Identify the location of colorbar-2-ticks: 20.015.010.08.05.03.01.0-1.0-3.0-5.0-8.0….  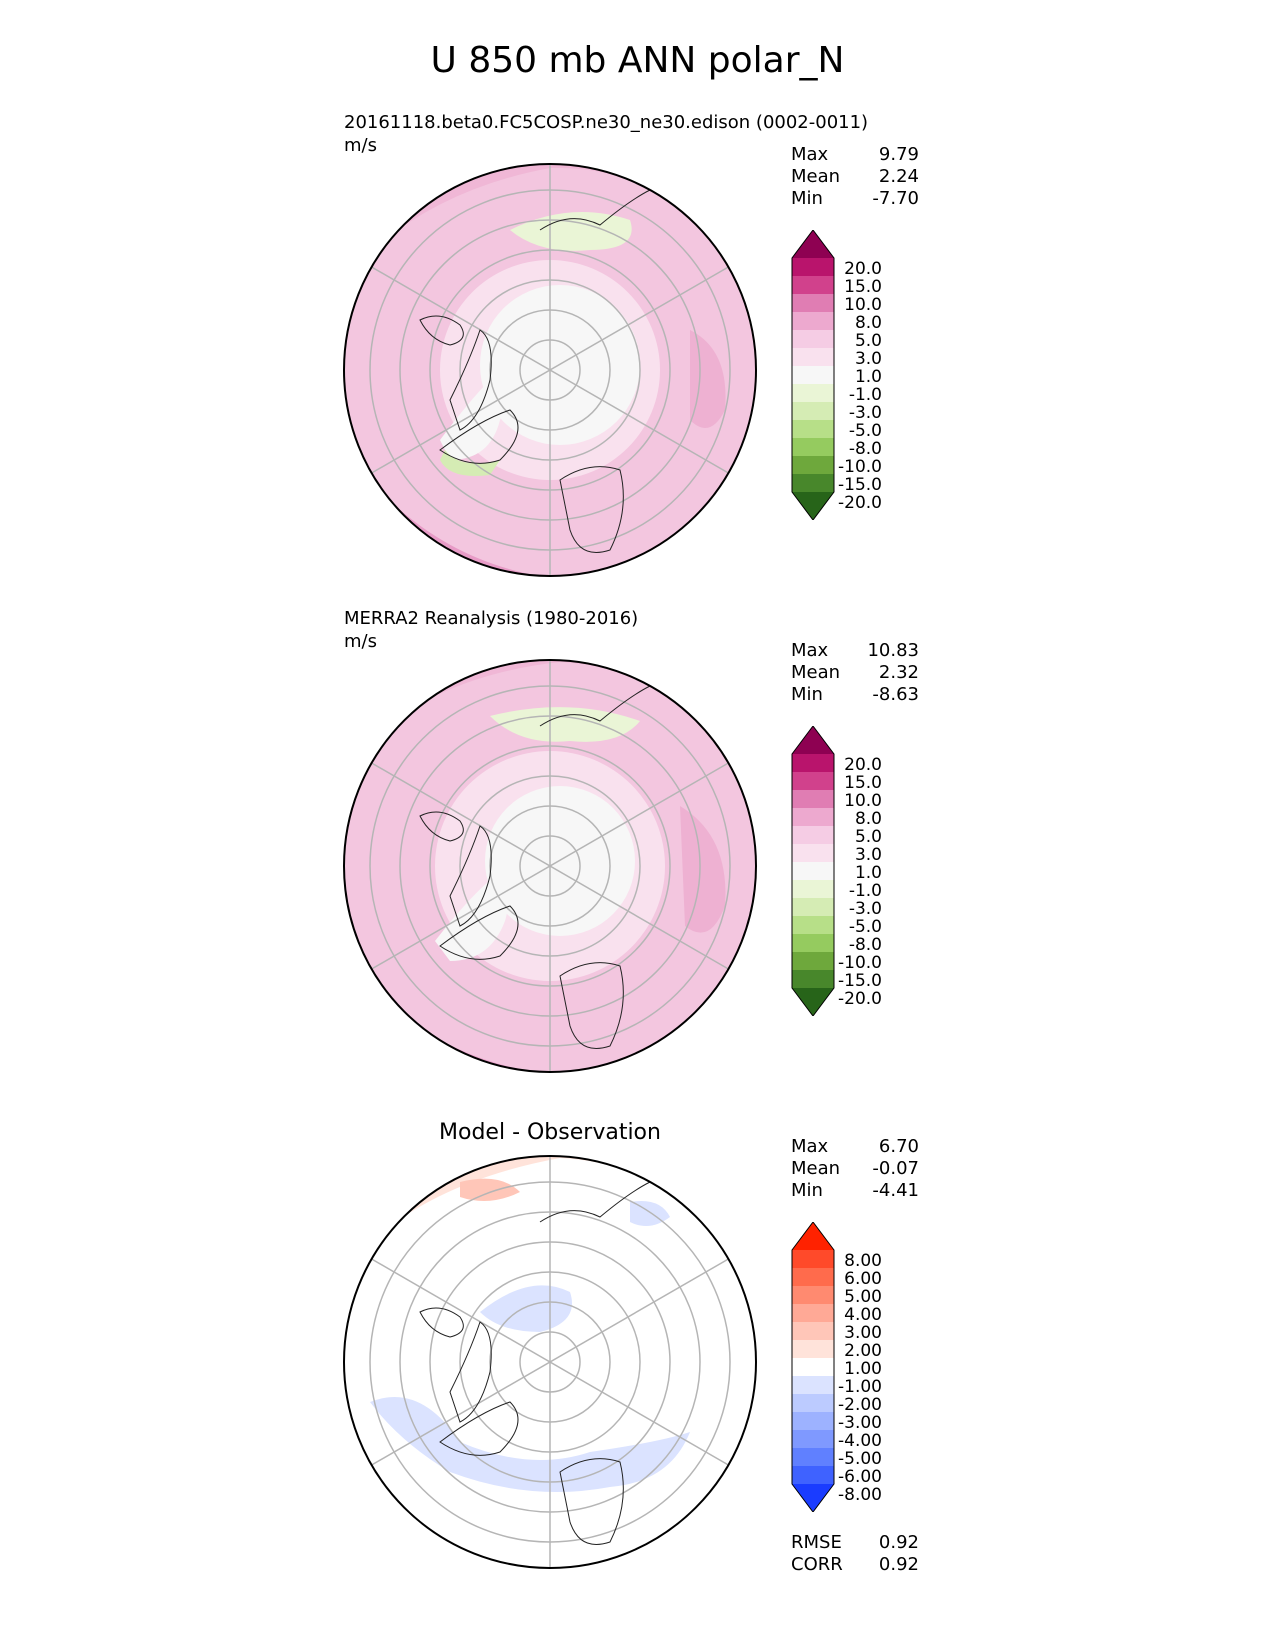
(860, 882).